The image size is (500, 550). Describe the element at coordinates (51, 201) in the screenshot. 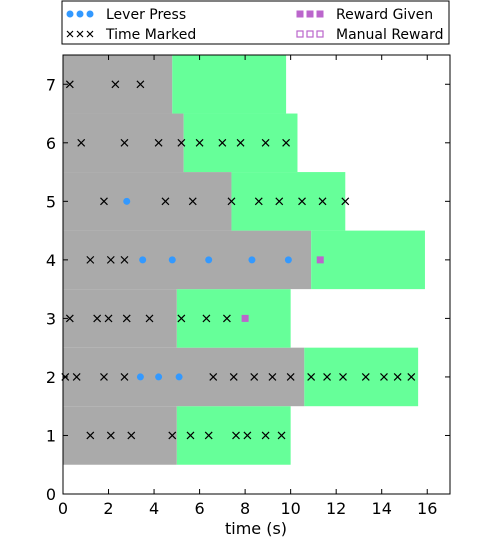

I see `y-tick-label: 5` at that location.